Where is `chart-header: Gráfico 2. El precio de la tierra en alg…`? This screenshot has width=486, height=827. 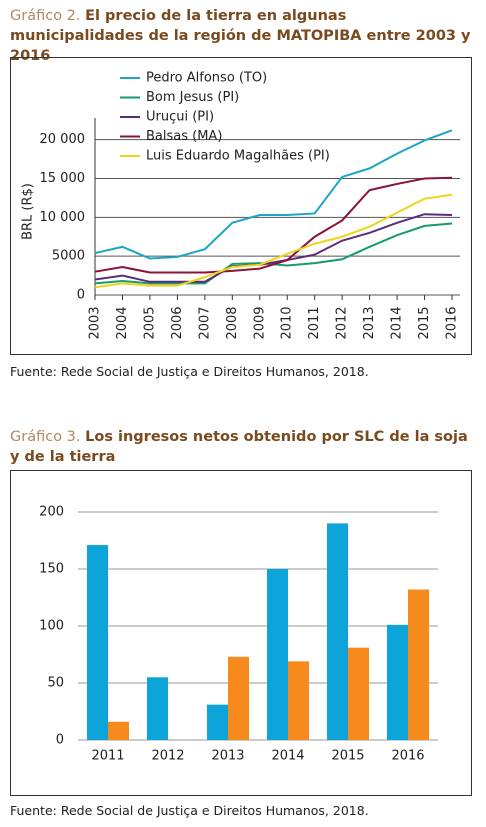
chart-header: Gráfico 2. El precio de la tierra en alg… is located at coordinates (243, 36).